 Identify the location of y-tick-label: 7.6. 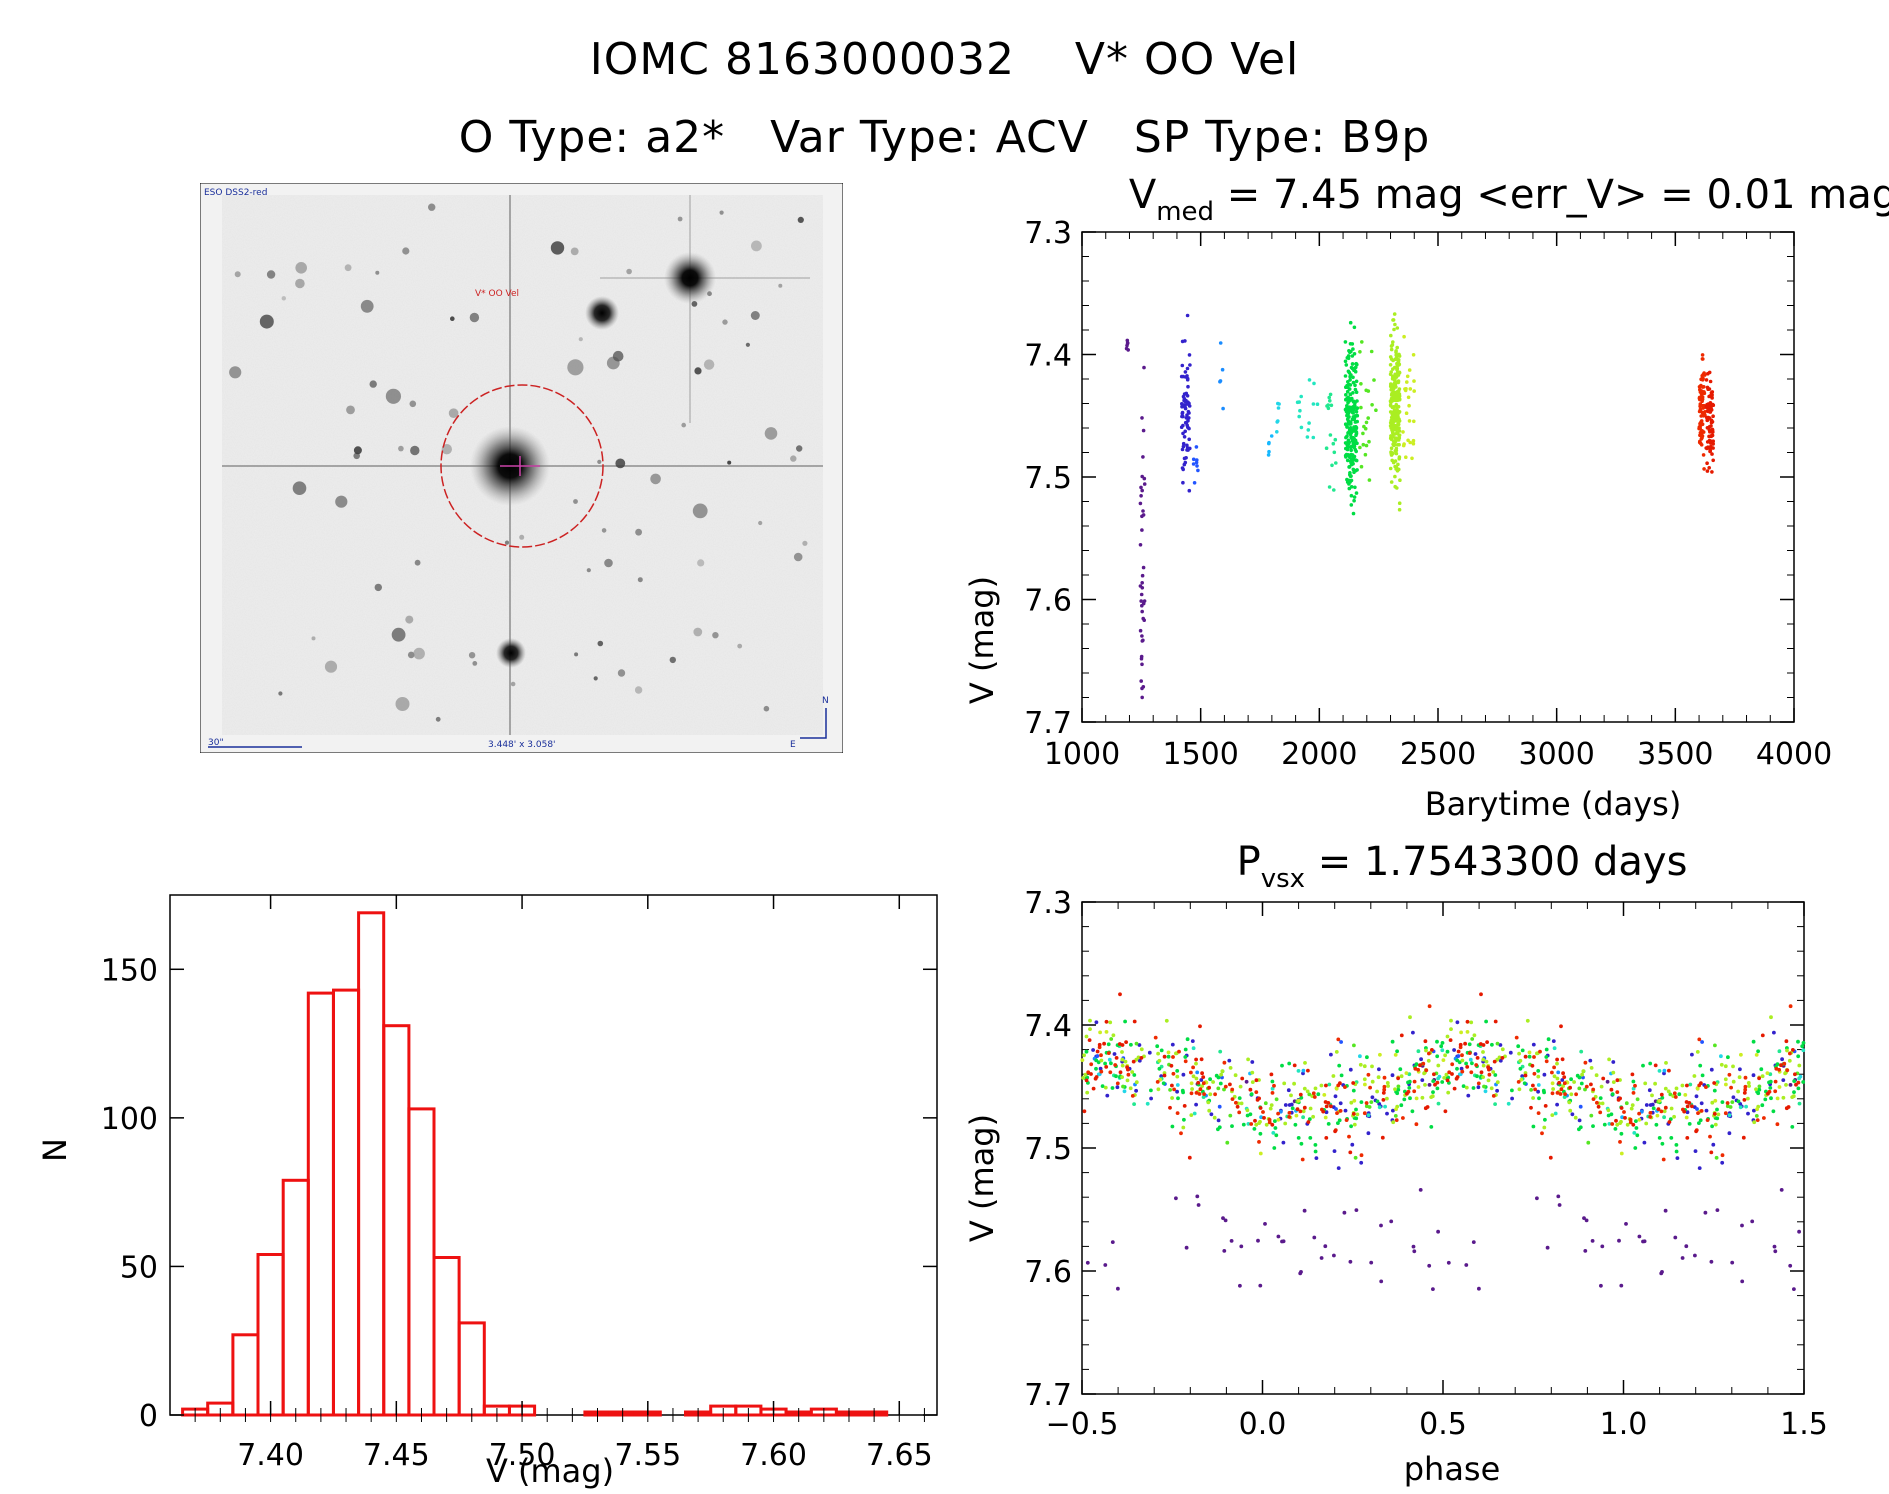
(1048, 1272).